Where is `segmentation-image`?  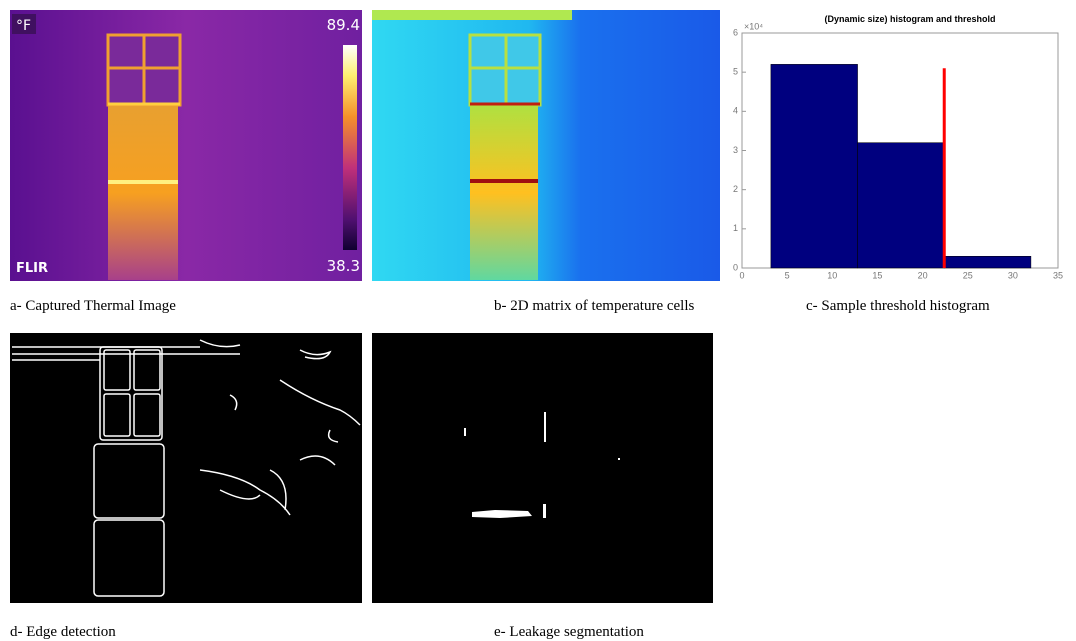
segmentation-image is located at coordinates (542, 468).